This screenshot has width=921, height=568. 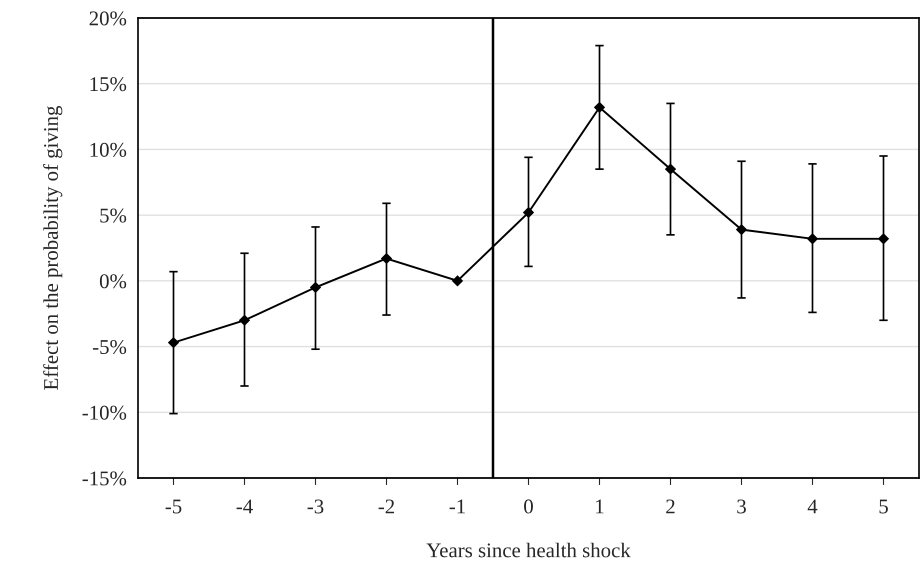 I want to click on x-tick-label: 3, so click(x=741, y=506).